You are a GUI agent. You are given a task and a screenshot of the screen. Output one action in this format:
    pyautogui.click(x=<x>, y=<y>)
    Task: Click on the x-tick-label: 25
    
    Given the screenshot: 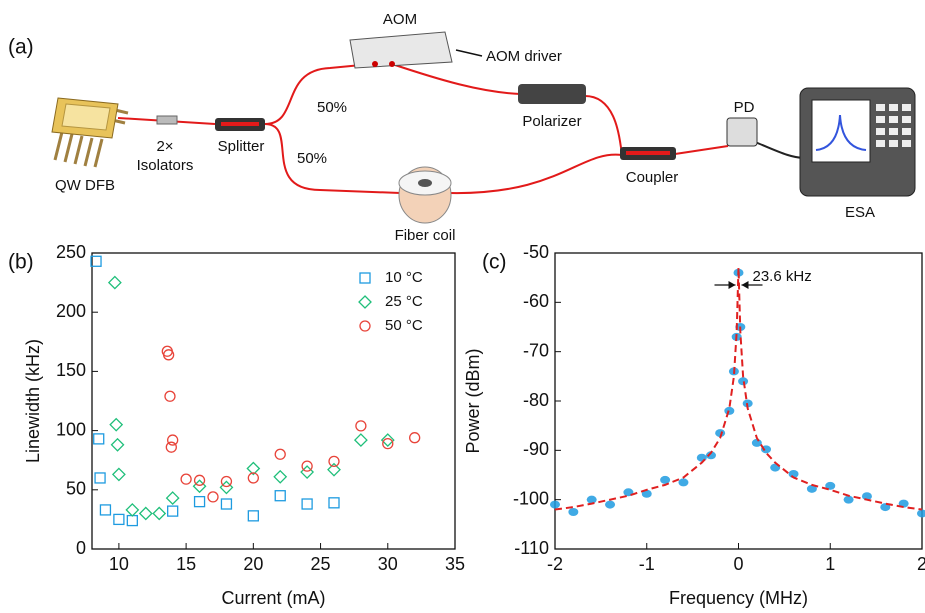 What is the action you would take?
    pyautogui.click(x=321, y=564)
    